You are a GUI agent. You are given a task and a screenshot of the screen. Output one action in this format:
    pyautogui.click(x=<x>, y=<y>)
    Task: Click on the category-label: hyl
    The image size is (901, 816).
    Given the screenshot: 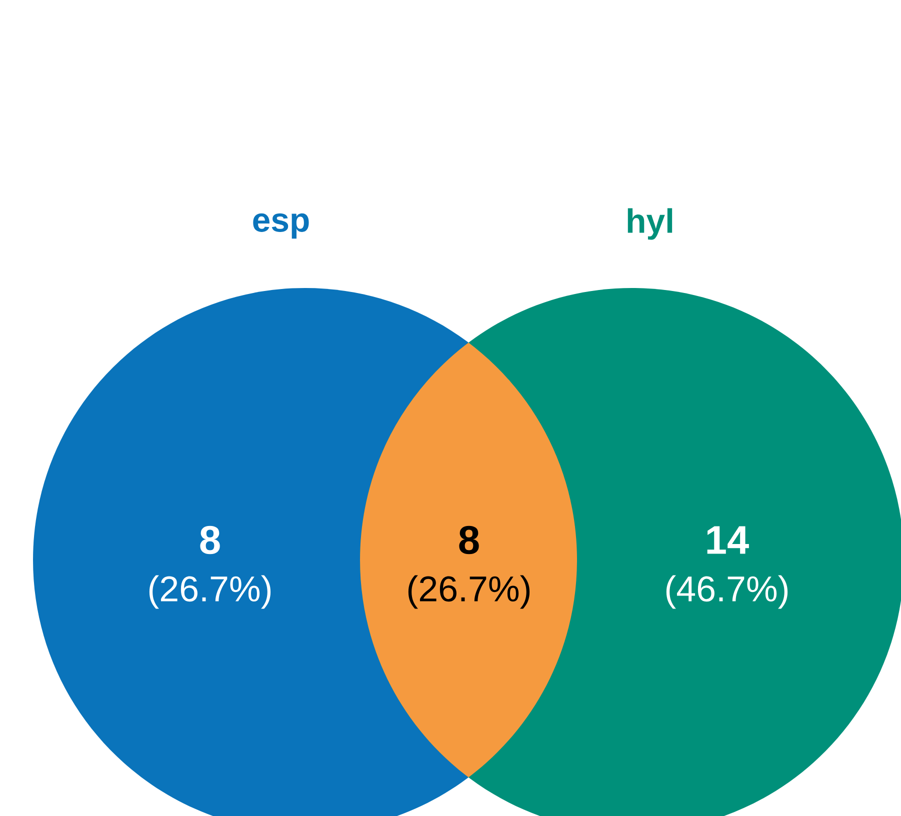 What is the action you would take?
    pyautogui.click(x=650, y=224)
    